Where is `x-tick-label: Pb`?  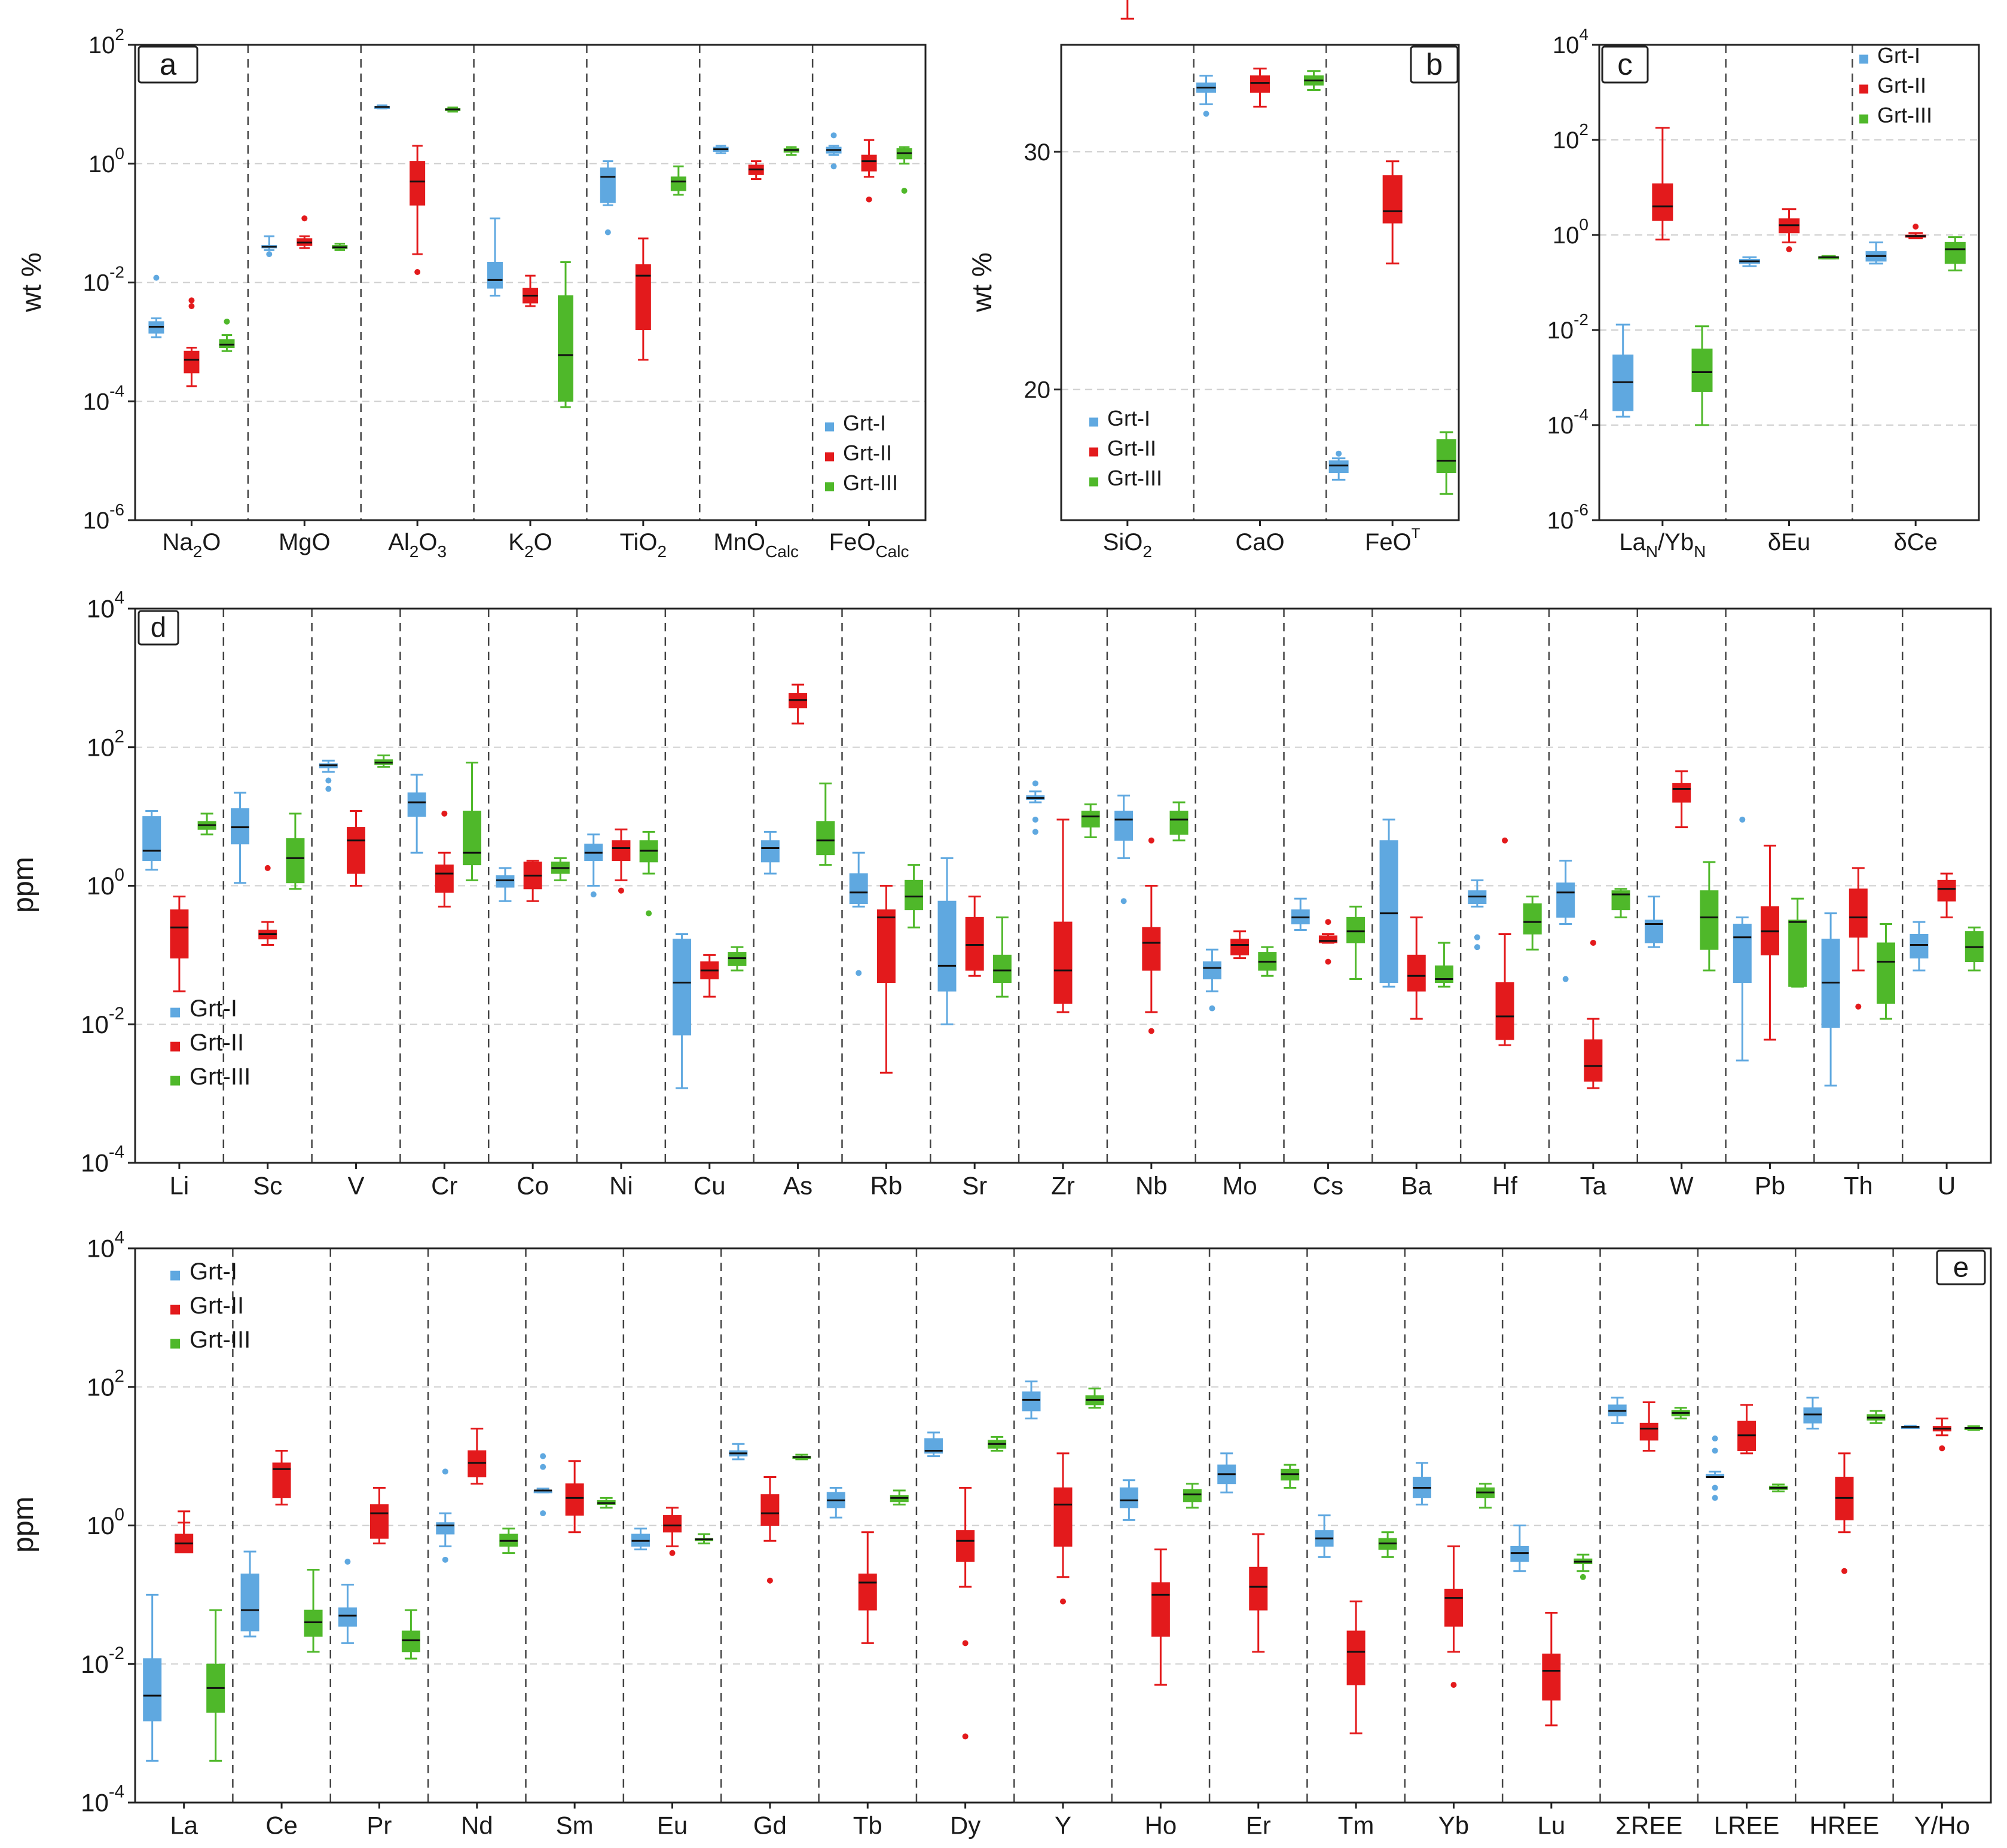
x-tick-label: Pb is located at coordinates (1770, 1186).